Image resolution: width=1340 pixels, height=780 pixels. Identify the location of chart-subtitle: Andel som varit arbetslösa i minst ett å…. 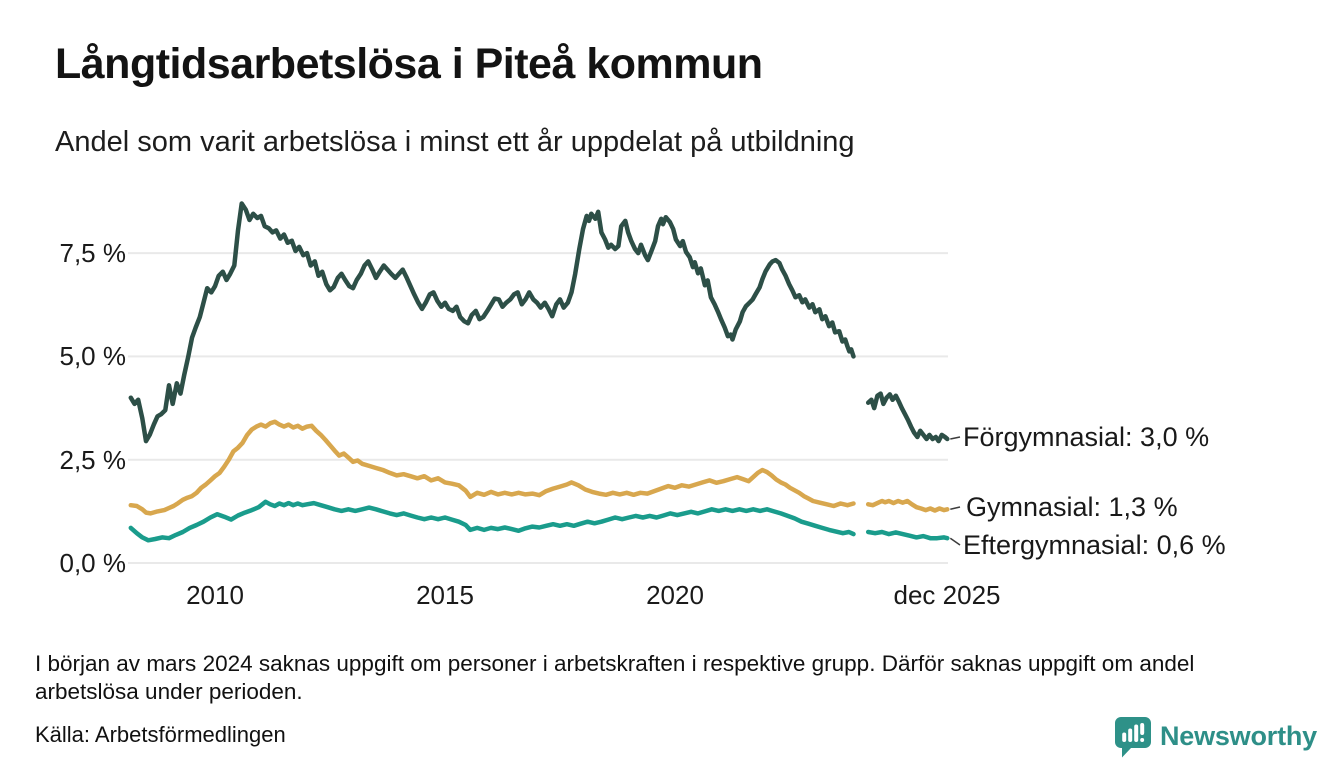
(455, 142).